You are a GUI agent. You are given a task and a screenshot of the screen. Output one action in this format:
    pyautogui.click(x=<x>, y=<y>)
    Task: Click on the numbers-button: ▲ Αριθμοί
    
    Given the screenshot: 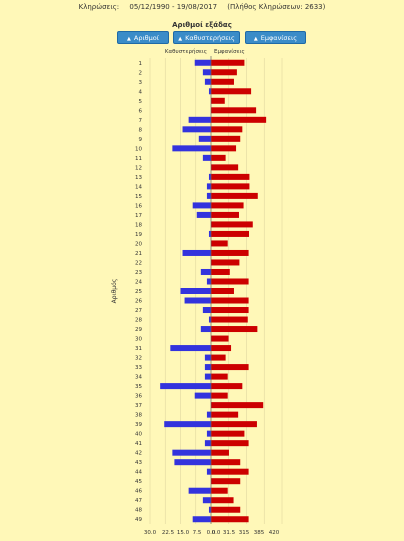 What is the action you would take?
    pyautogui.click(x=143, y=37)
    